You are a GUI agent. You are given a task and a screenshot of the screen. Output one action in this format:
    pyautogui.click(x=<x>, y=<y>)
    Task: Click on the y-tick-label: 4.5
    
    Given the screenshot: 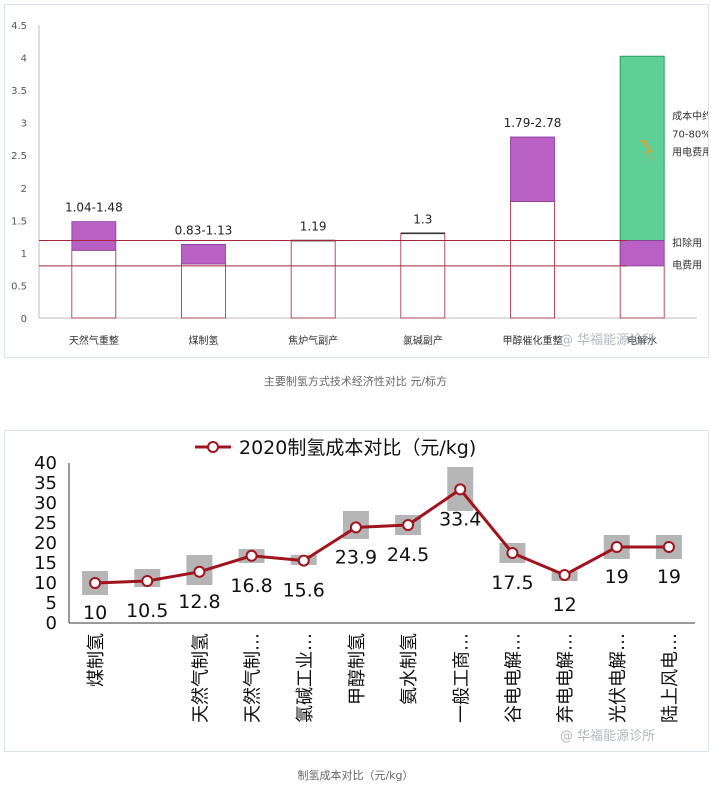 What is the action you would take?
    pyautogui.click(x=19, y=26)
    